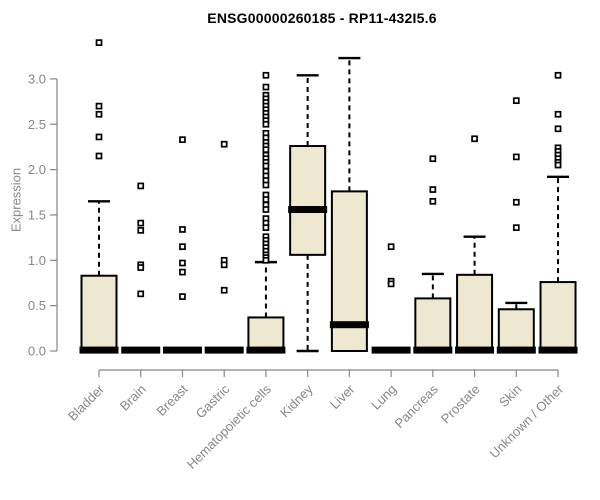 The width and height of the screenshot is (600, 500). What do you see at coordinates (37, 124) in the screenshot?
I see `y-tick-label: 2.5` at bounding box center [37, 124].